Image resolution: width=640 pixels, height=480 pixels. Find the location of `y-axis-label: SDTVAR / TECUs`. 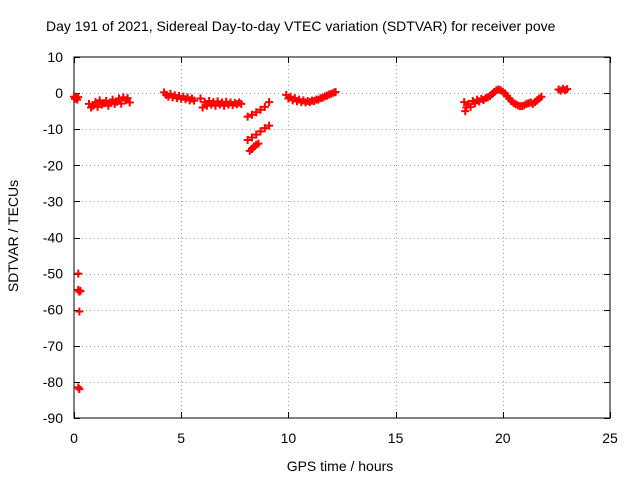

y-axis-label: SDTVAR / TECUs is located at coordinates (13, 236).